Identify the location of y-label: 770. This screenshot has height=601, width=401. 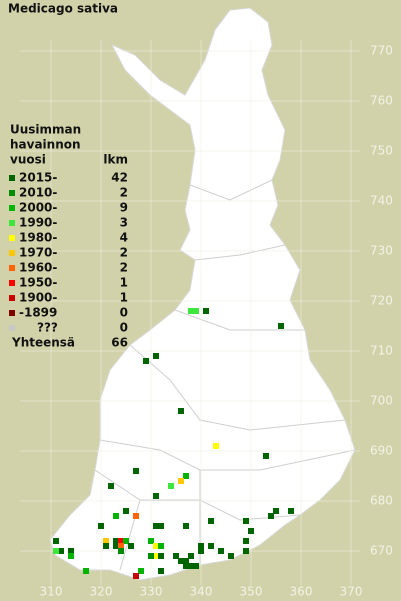
(381, 51).